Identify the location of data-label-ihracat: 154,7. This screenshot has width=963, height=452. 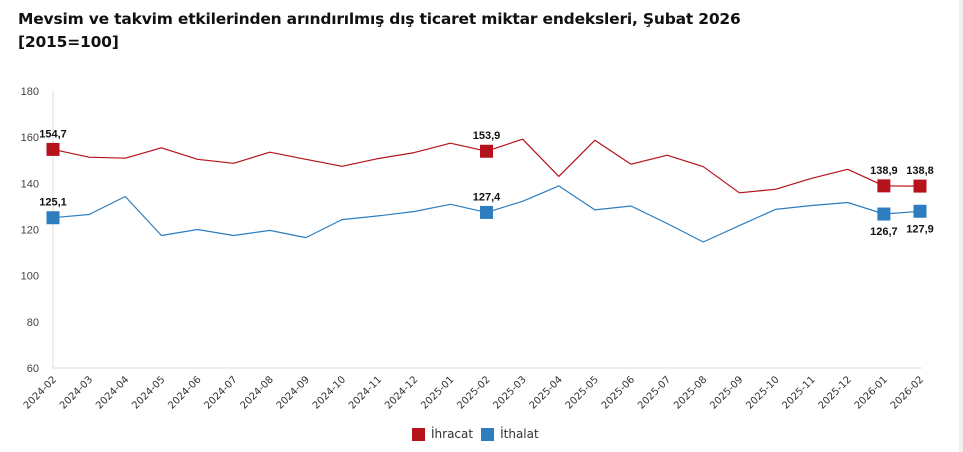
(53, 134).